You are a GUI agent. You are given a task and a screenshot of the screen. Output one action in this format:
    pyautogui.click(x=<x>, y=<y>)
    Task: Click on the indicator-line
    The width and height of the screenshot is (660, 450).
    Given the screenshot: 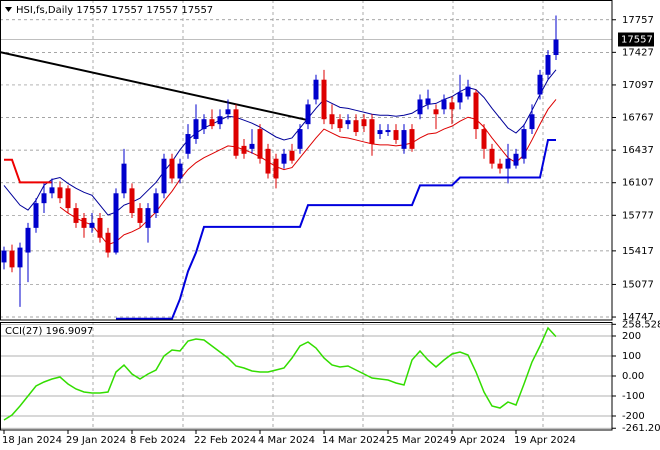 What is the action you would take?
    pyautogui.click(x=28, y=171)
    